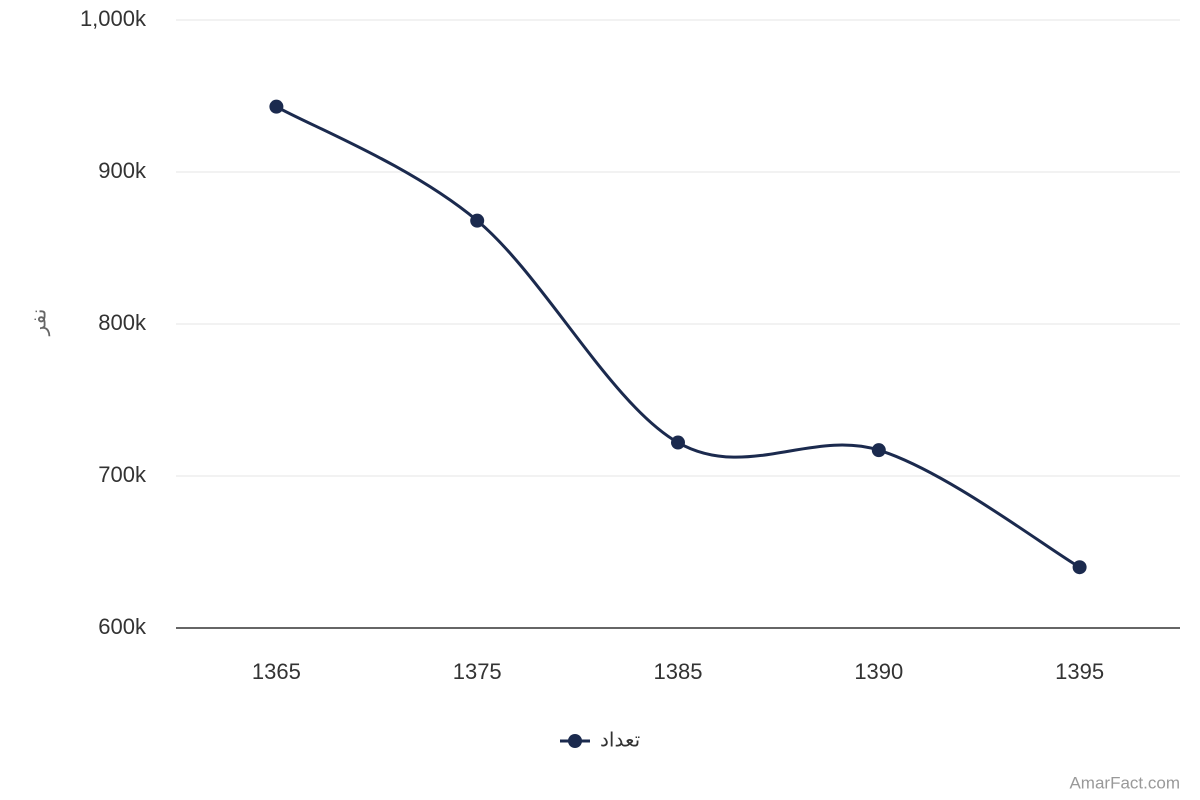 The image size is (1200, 800). I want to click on y-axis-label: نفر, so click(39, 323).